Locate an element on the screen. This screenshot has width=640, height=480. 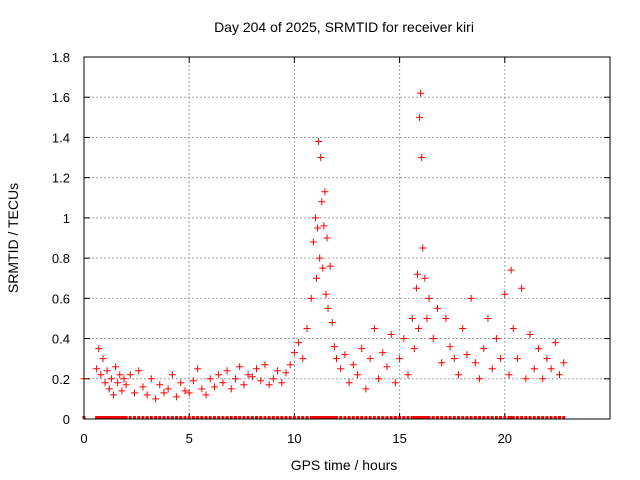
y-tick-label: 0.8 is located at coordinates (61, 258).